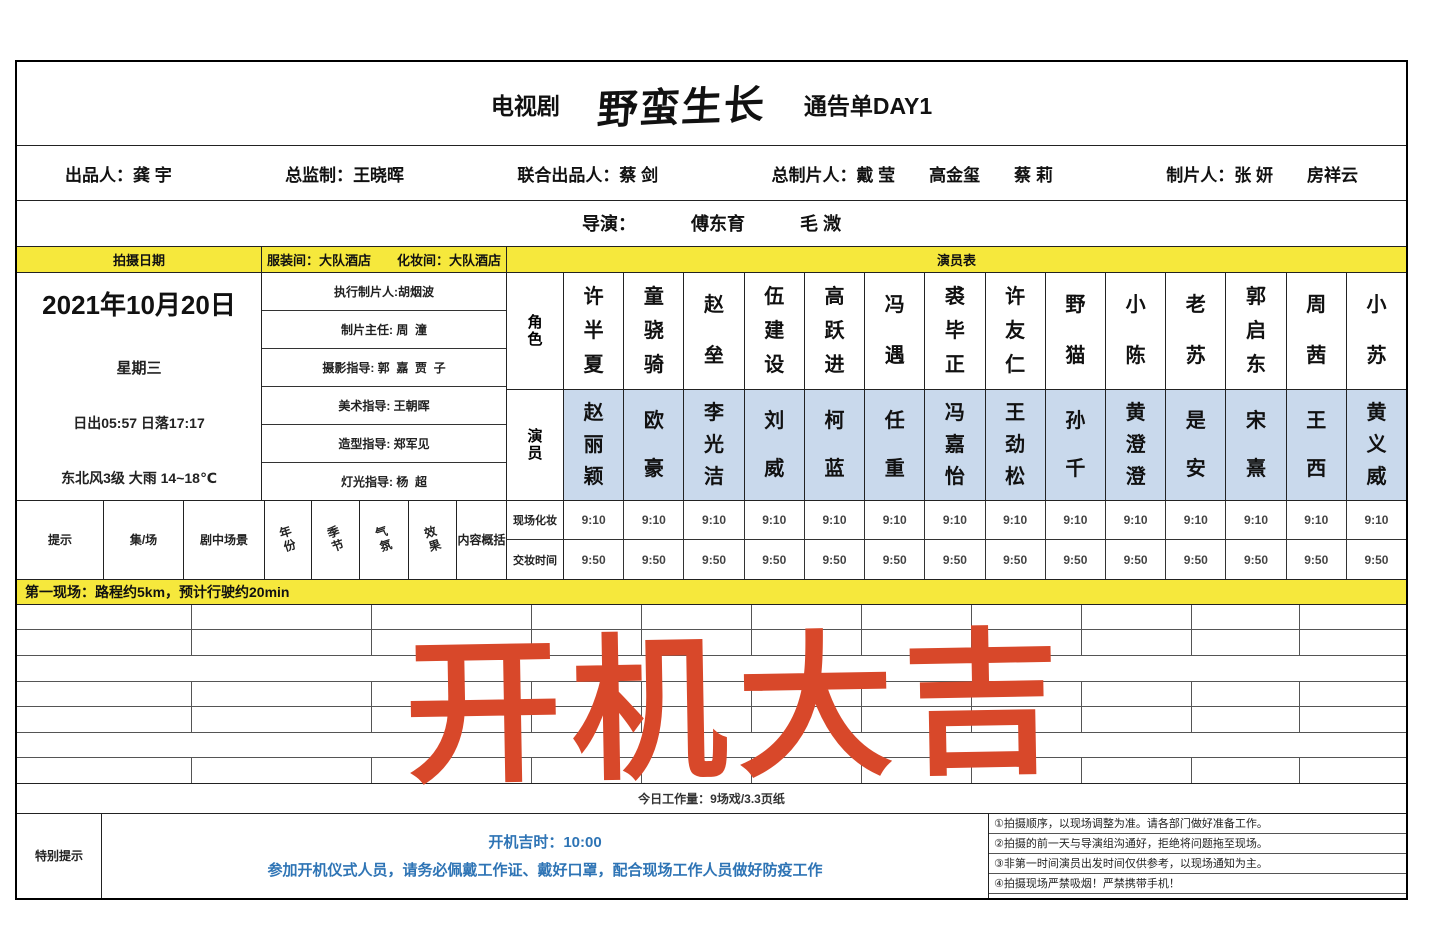 This screenshot has height=932, width=1456. What do you see at coordinates (835, 331) in the screenshot?
I see `role-cell: 高跃进` at bounding box center [835, 331].